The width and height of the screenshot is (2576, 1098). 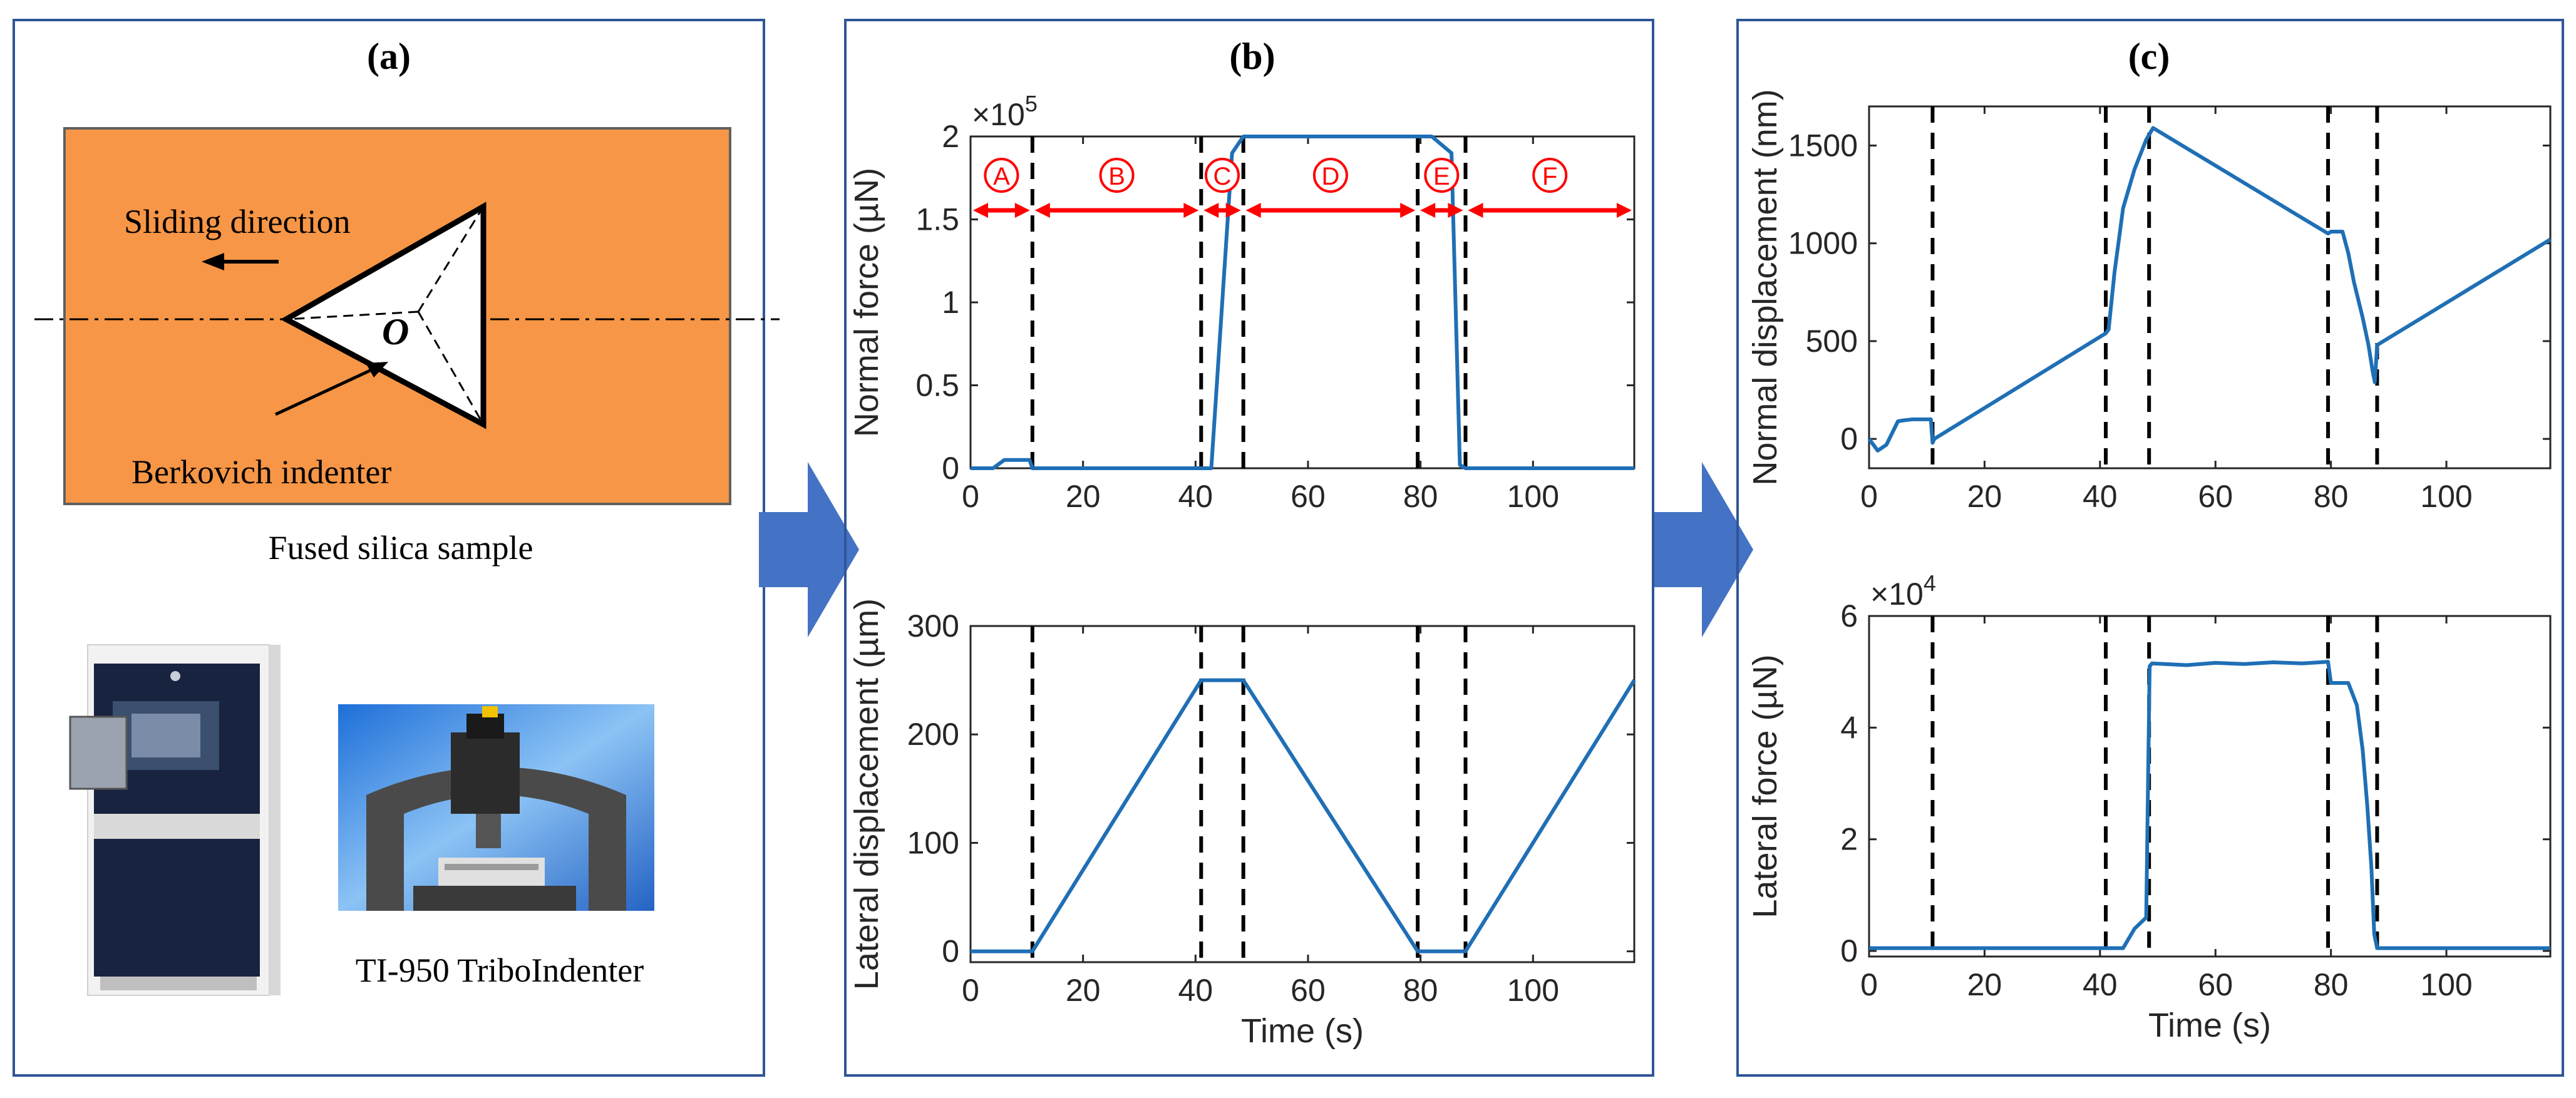 I want to click on y-tick-label: 1000, so click(x=1823, y=243).